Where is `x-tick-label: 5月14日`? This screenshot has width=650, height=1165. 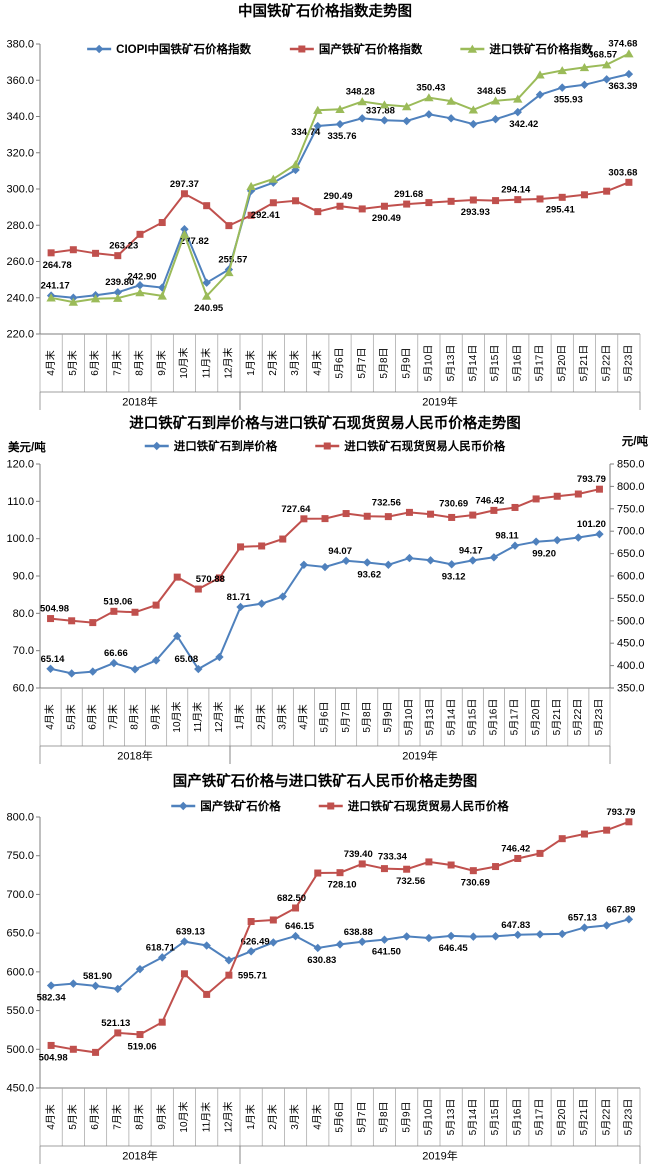 x-tick-label: 5月14日 is located at coordinates (473, 363).